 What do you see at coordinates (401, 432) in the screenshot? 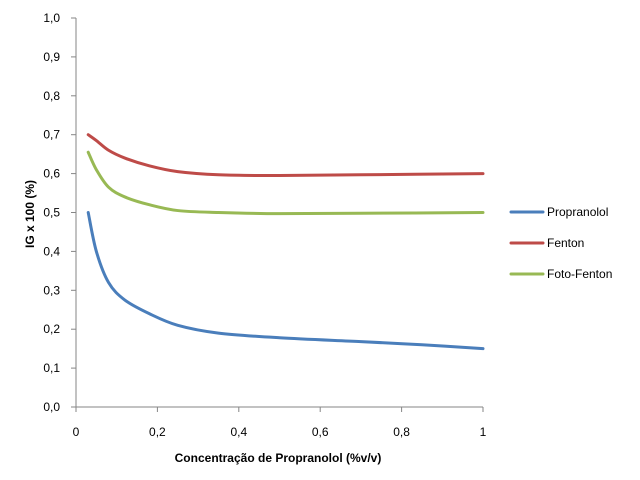
I see `x-tick-label: 0,8` at bounding box center [401, 432].